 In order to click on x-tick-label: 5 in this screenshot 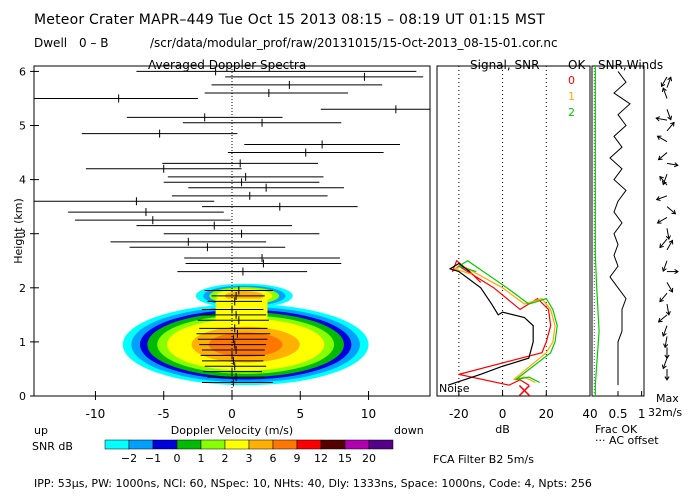, I will do `click(300, 414)`.